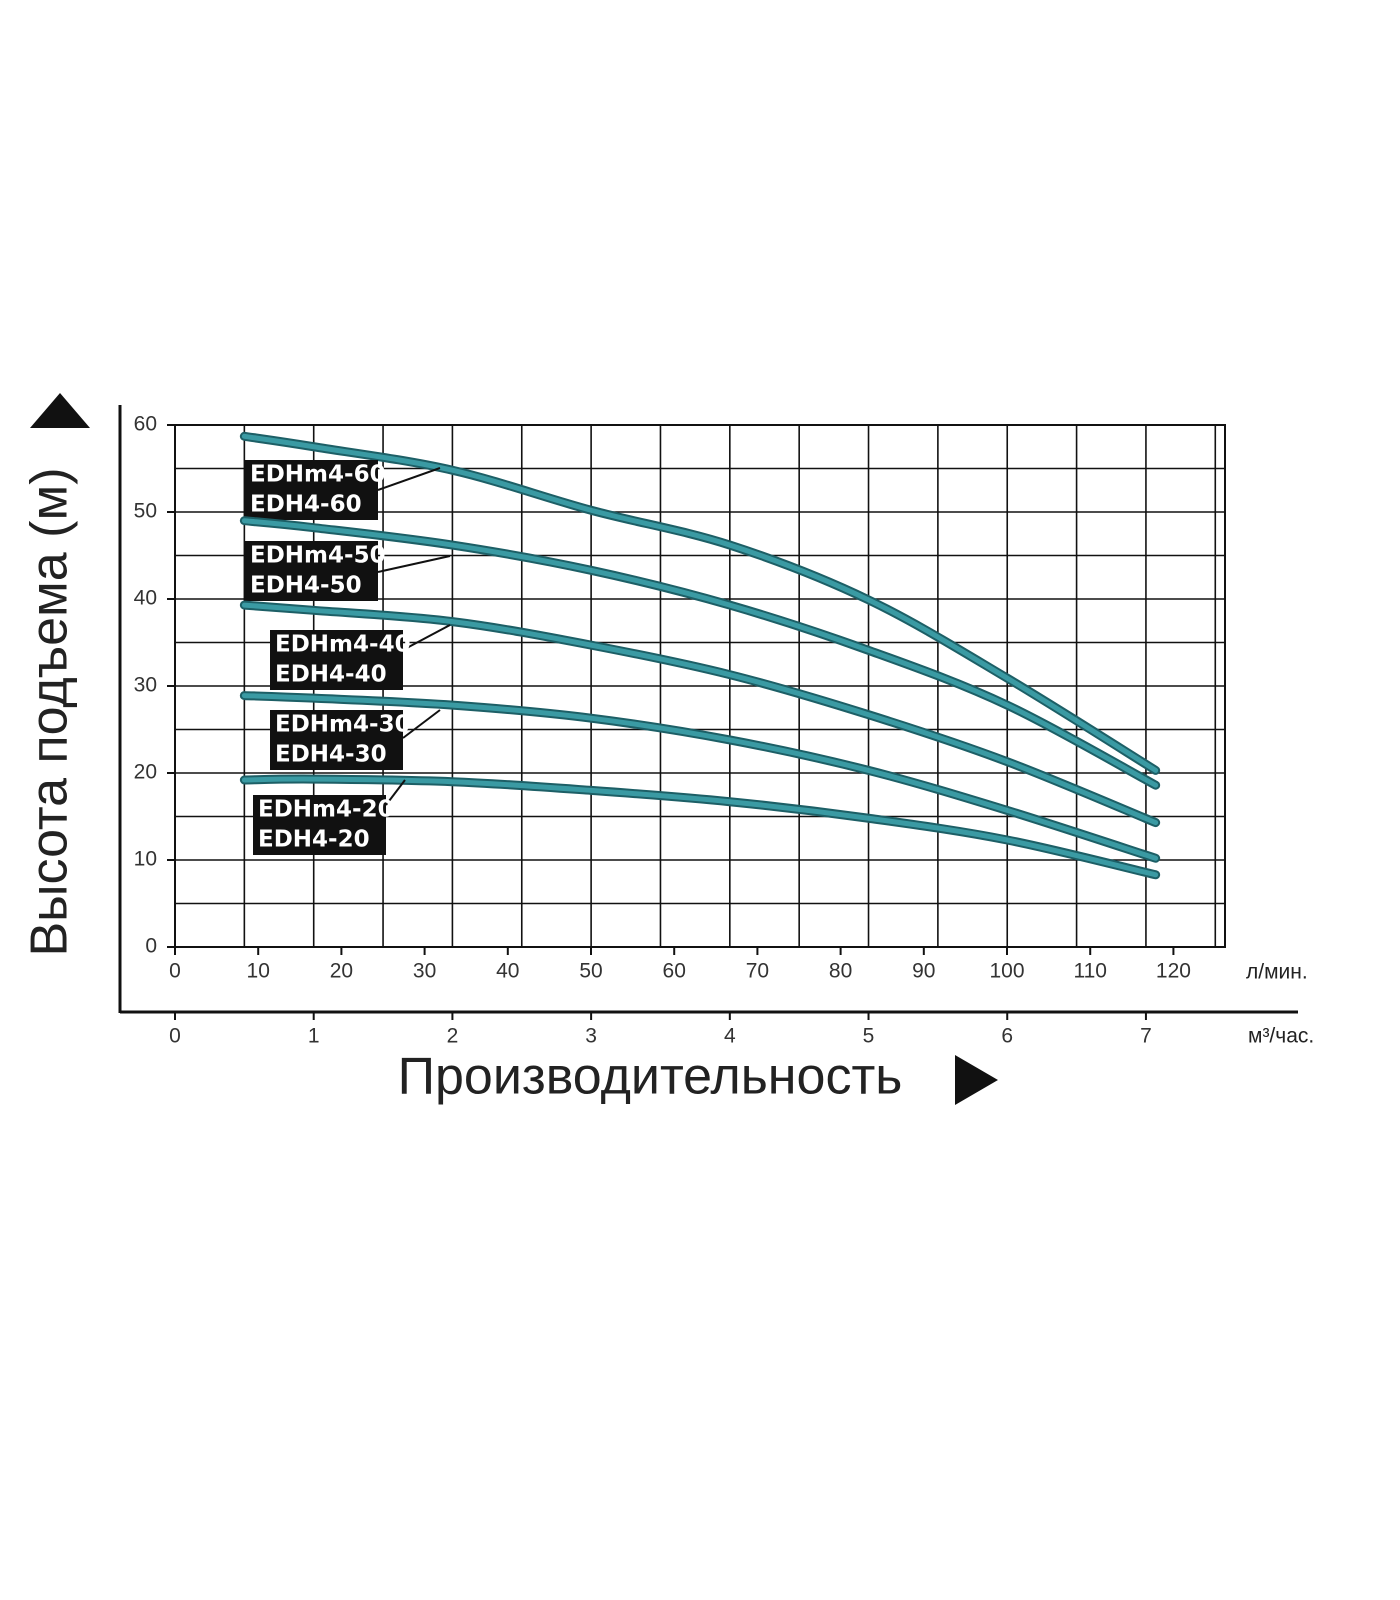 The image size is (1400, 1600). What do you see at coordinates (424, 971) in the screenshot?
I see `x2-tick-label: 30` at bounding box center [424, 971].